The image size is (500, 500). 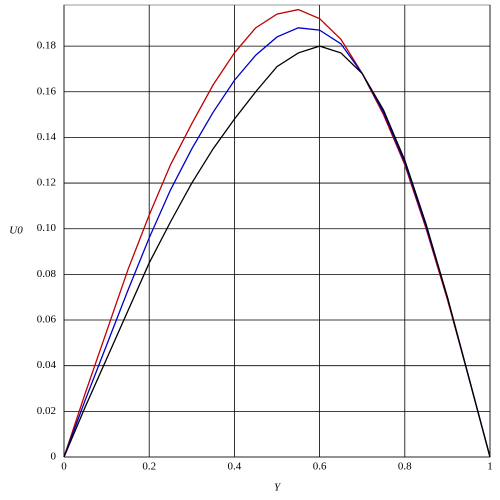 I want to click on y-tick-label: 0, so click(x=54, y=457).